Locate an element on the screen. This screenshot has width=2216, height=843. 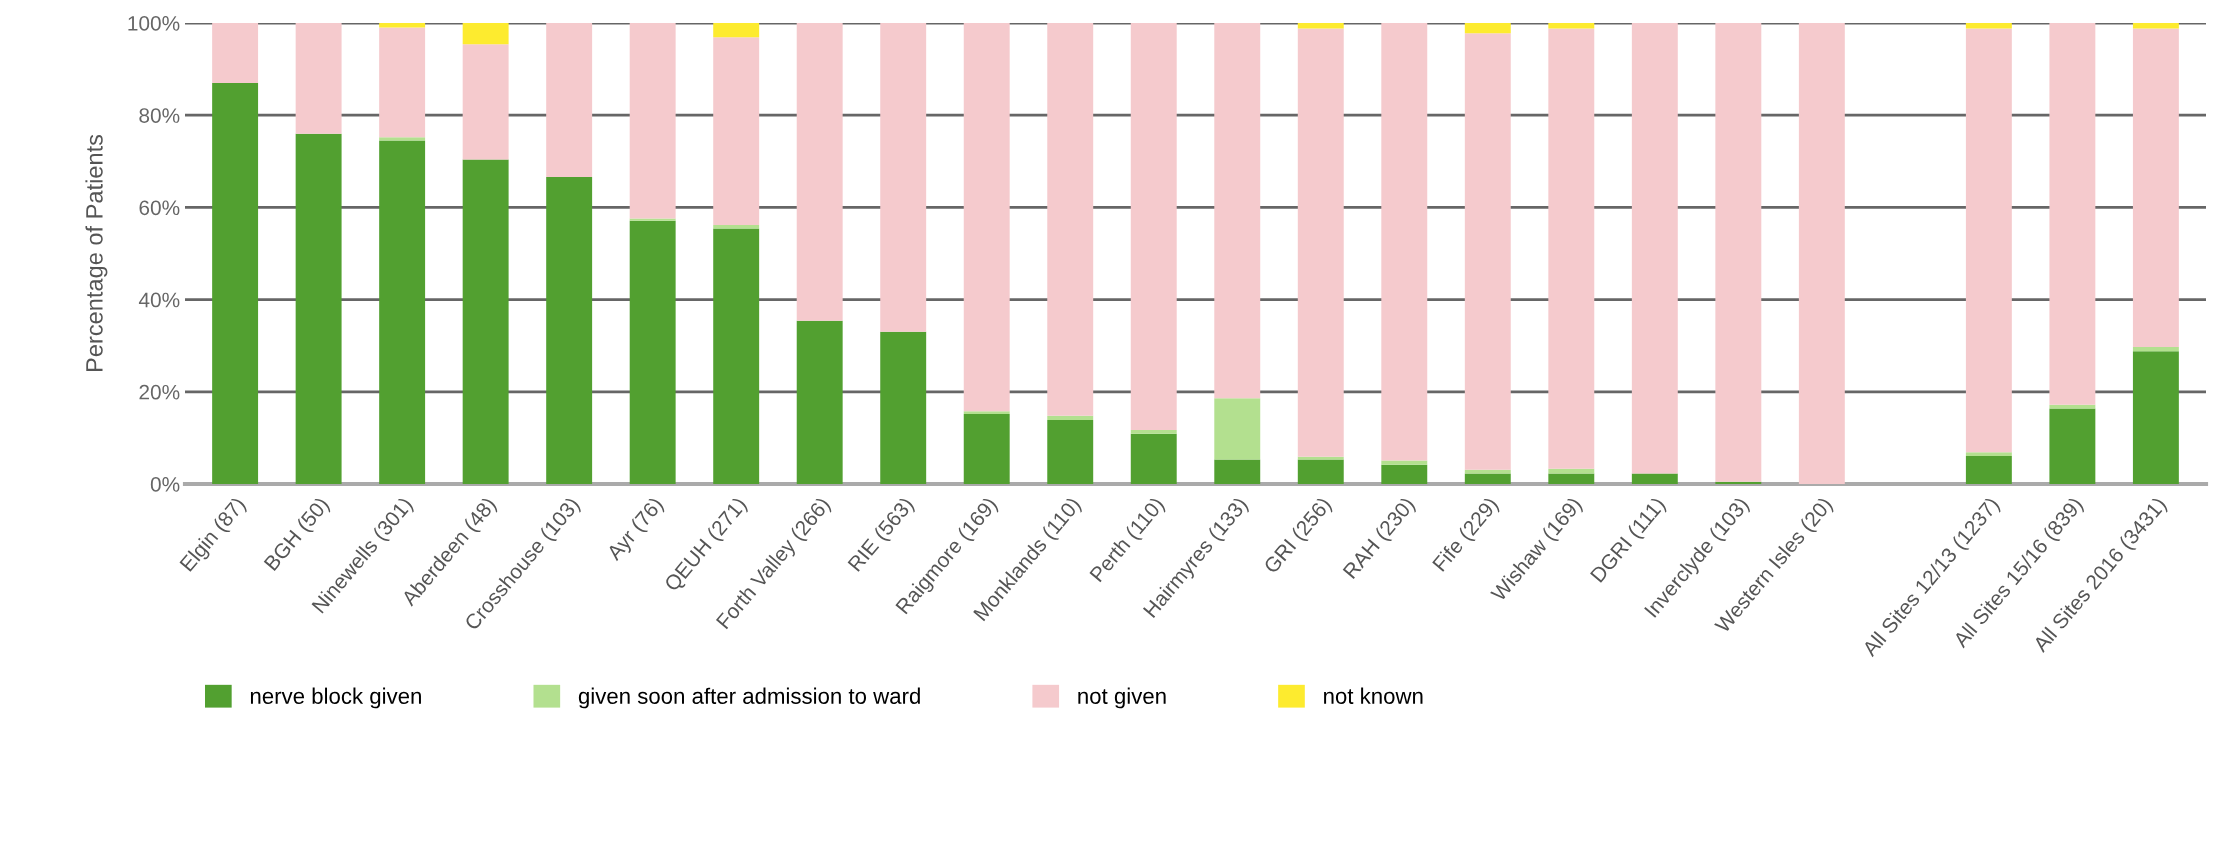
legend-label: given soon after admission to ward is located at coordinates (749, 698).